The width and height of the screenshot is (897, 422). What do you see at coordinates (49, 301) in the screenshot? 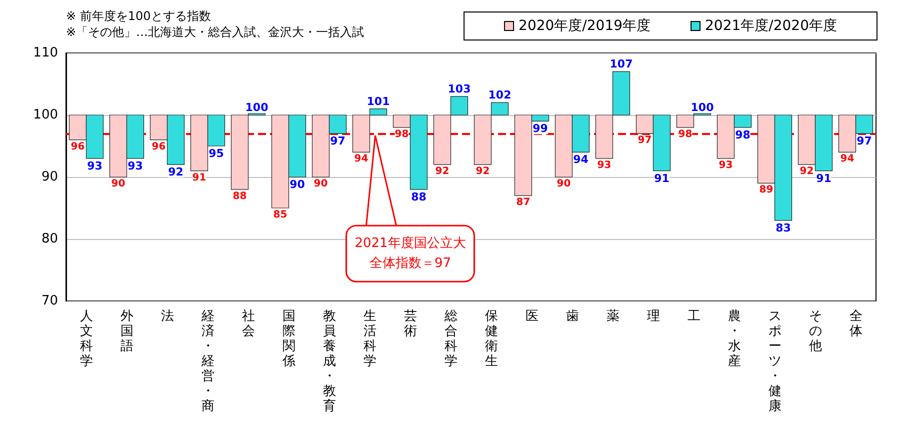
I see `y-tick-label: 70` at bounding box center [49, 301].